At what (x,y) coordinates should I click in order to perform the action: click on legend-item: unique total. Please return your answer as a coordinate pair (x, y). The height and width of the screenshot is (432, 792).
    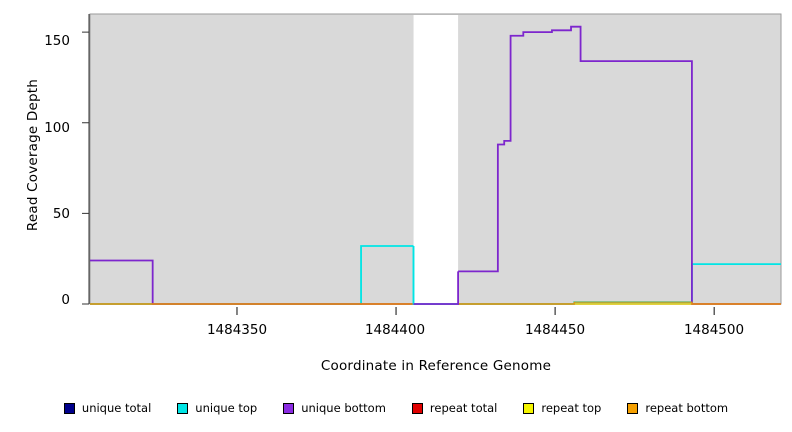
    Looking at the image, I should click on (107, 408).